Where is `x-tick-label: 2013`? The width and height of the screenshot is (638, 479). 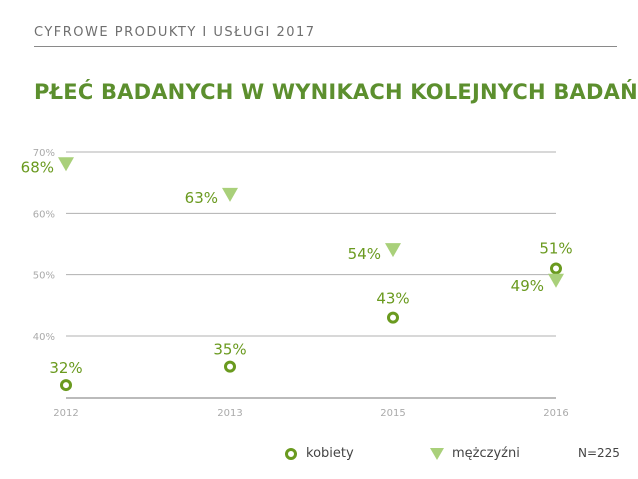
x-tick-label: 2013 is located at coordinates (229, 413).